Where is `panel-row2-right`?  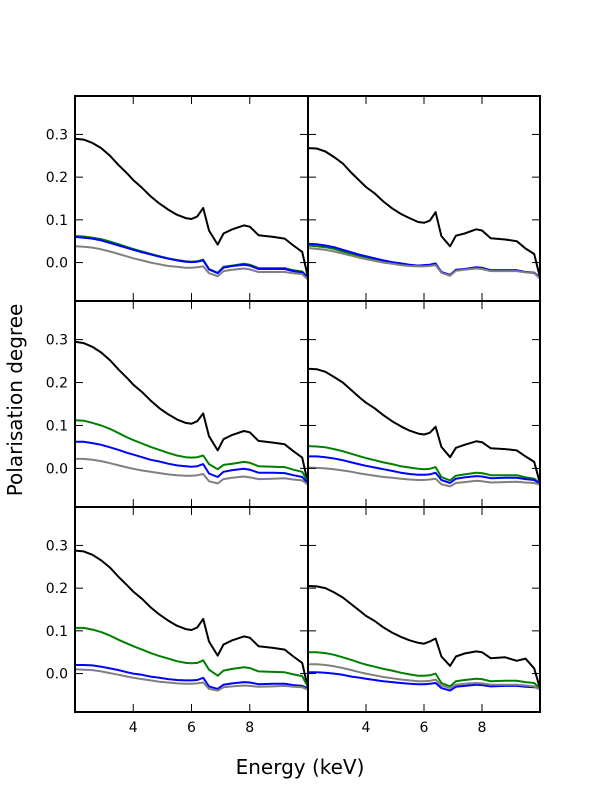 panel-row2-right is located at coordinates (424, 404).